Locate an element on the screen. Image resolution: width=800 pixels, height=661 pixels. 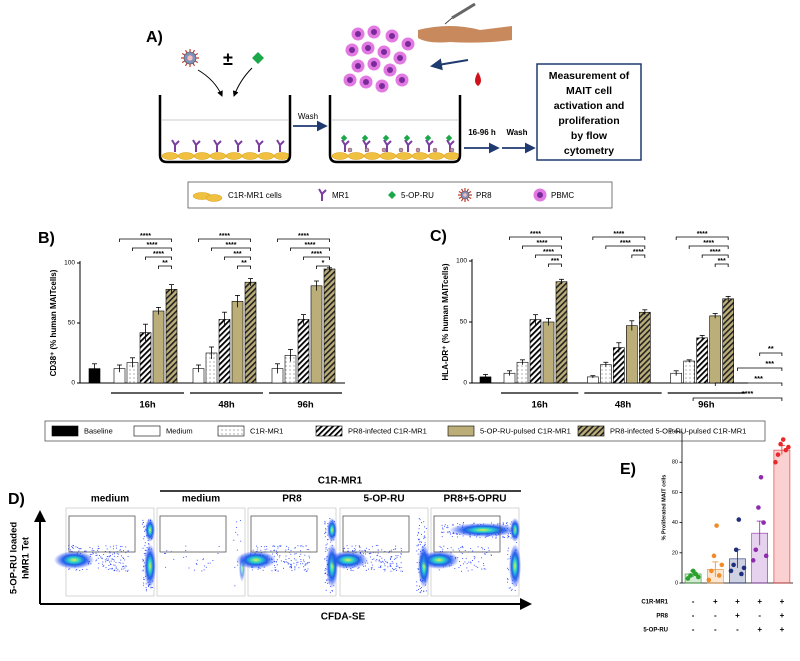
significance-bracket is located at coordinates (158, 258).